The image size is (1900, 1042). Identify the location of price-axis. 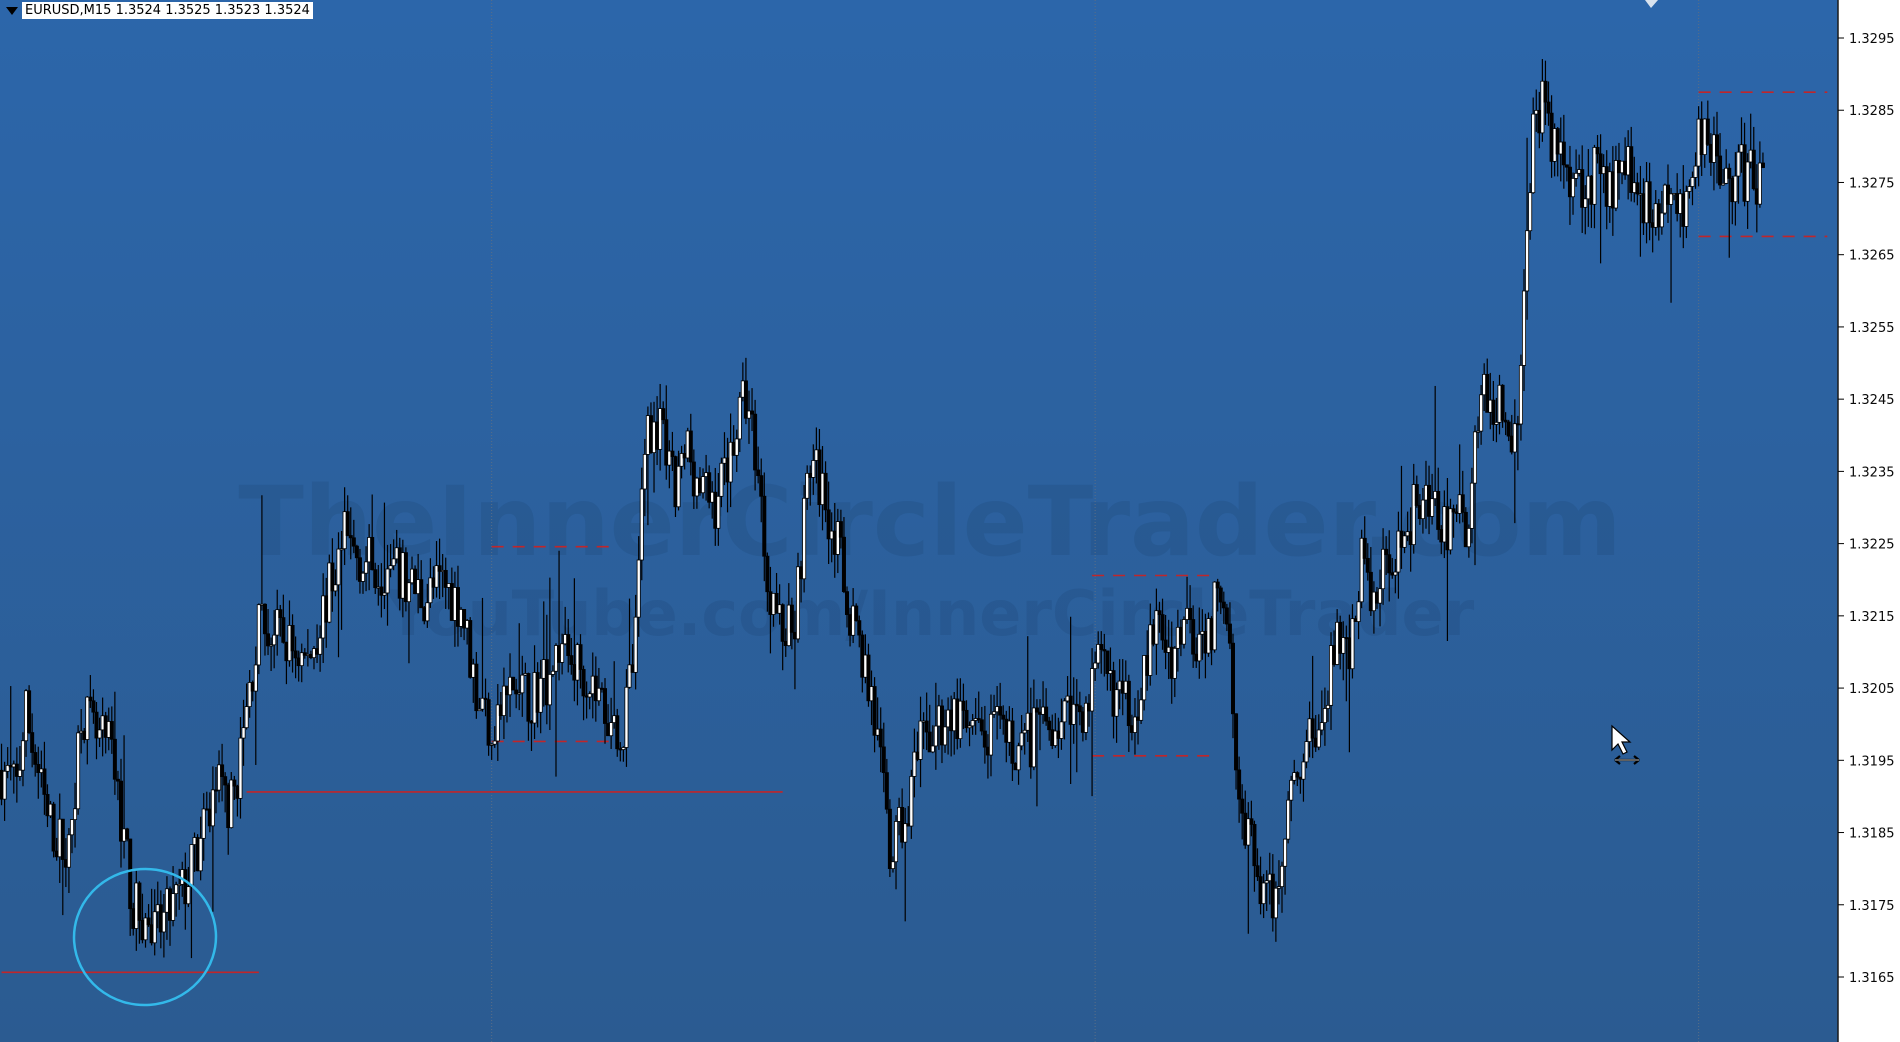
(1869, 521).